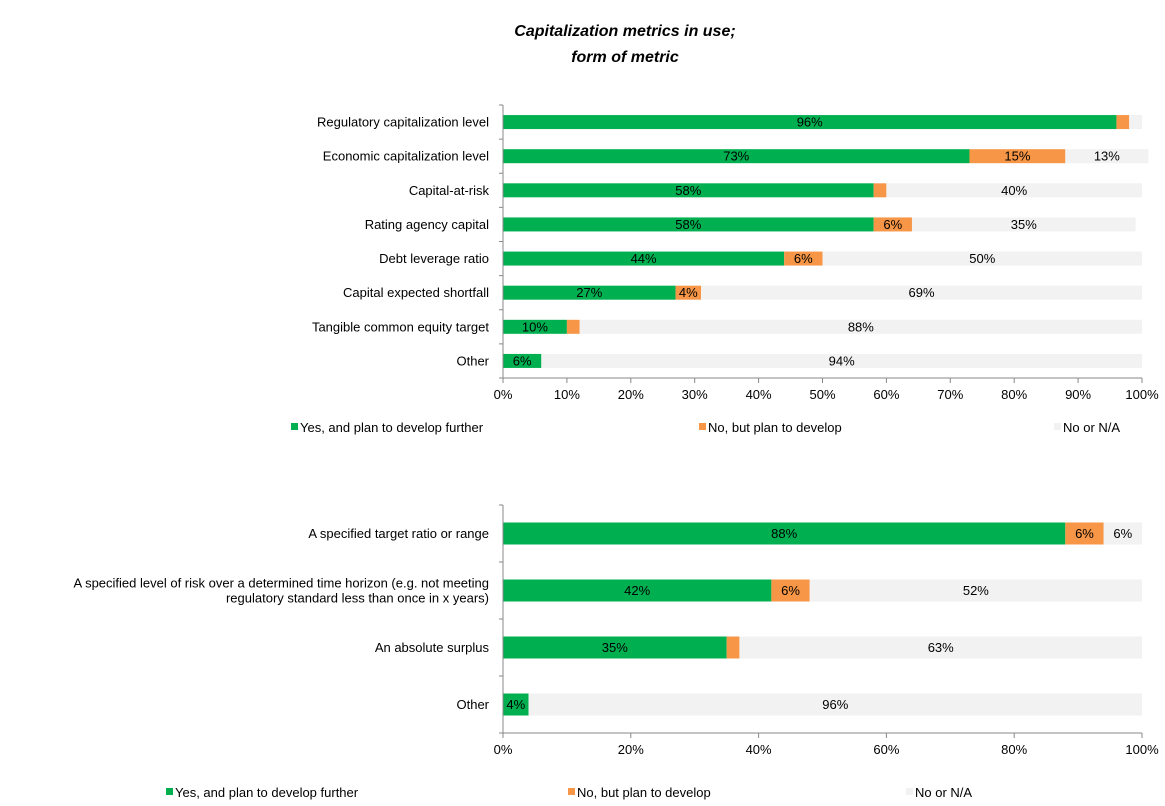 The height and width of the screenshot is (806, 1165). I want to click on x-tick-label: 50%, so click(822, 394).